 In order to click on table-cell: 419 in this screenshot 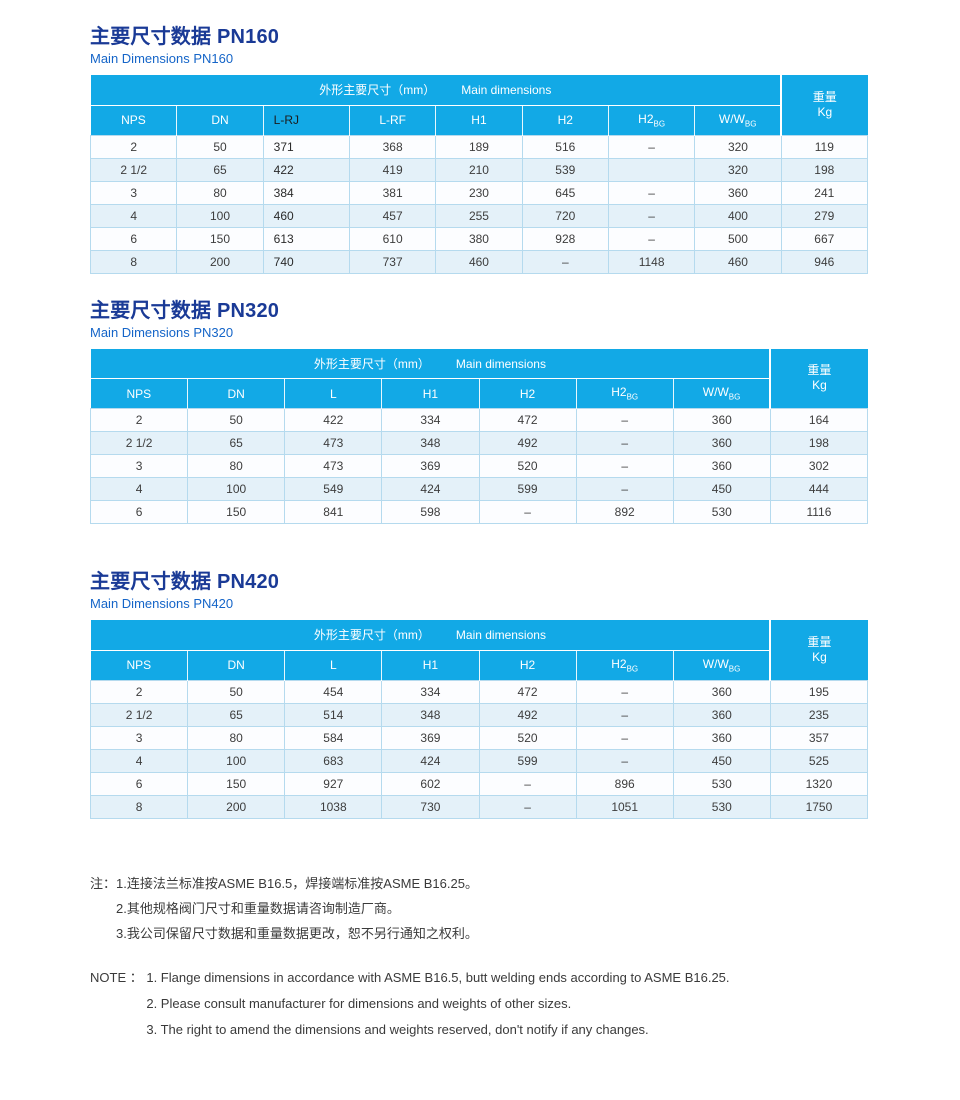, I will do `click(392, 169)`.